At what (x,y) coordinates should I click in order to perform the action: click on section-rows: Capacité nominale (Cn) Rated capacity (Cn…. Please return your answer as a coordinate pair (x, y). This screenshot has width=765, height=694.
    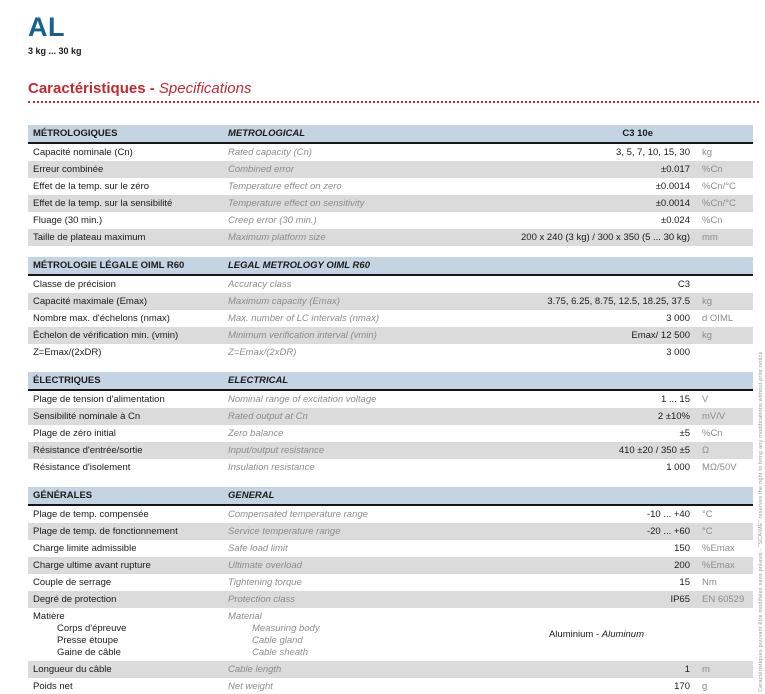
    Looking at the image, I should click on (390, 195).